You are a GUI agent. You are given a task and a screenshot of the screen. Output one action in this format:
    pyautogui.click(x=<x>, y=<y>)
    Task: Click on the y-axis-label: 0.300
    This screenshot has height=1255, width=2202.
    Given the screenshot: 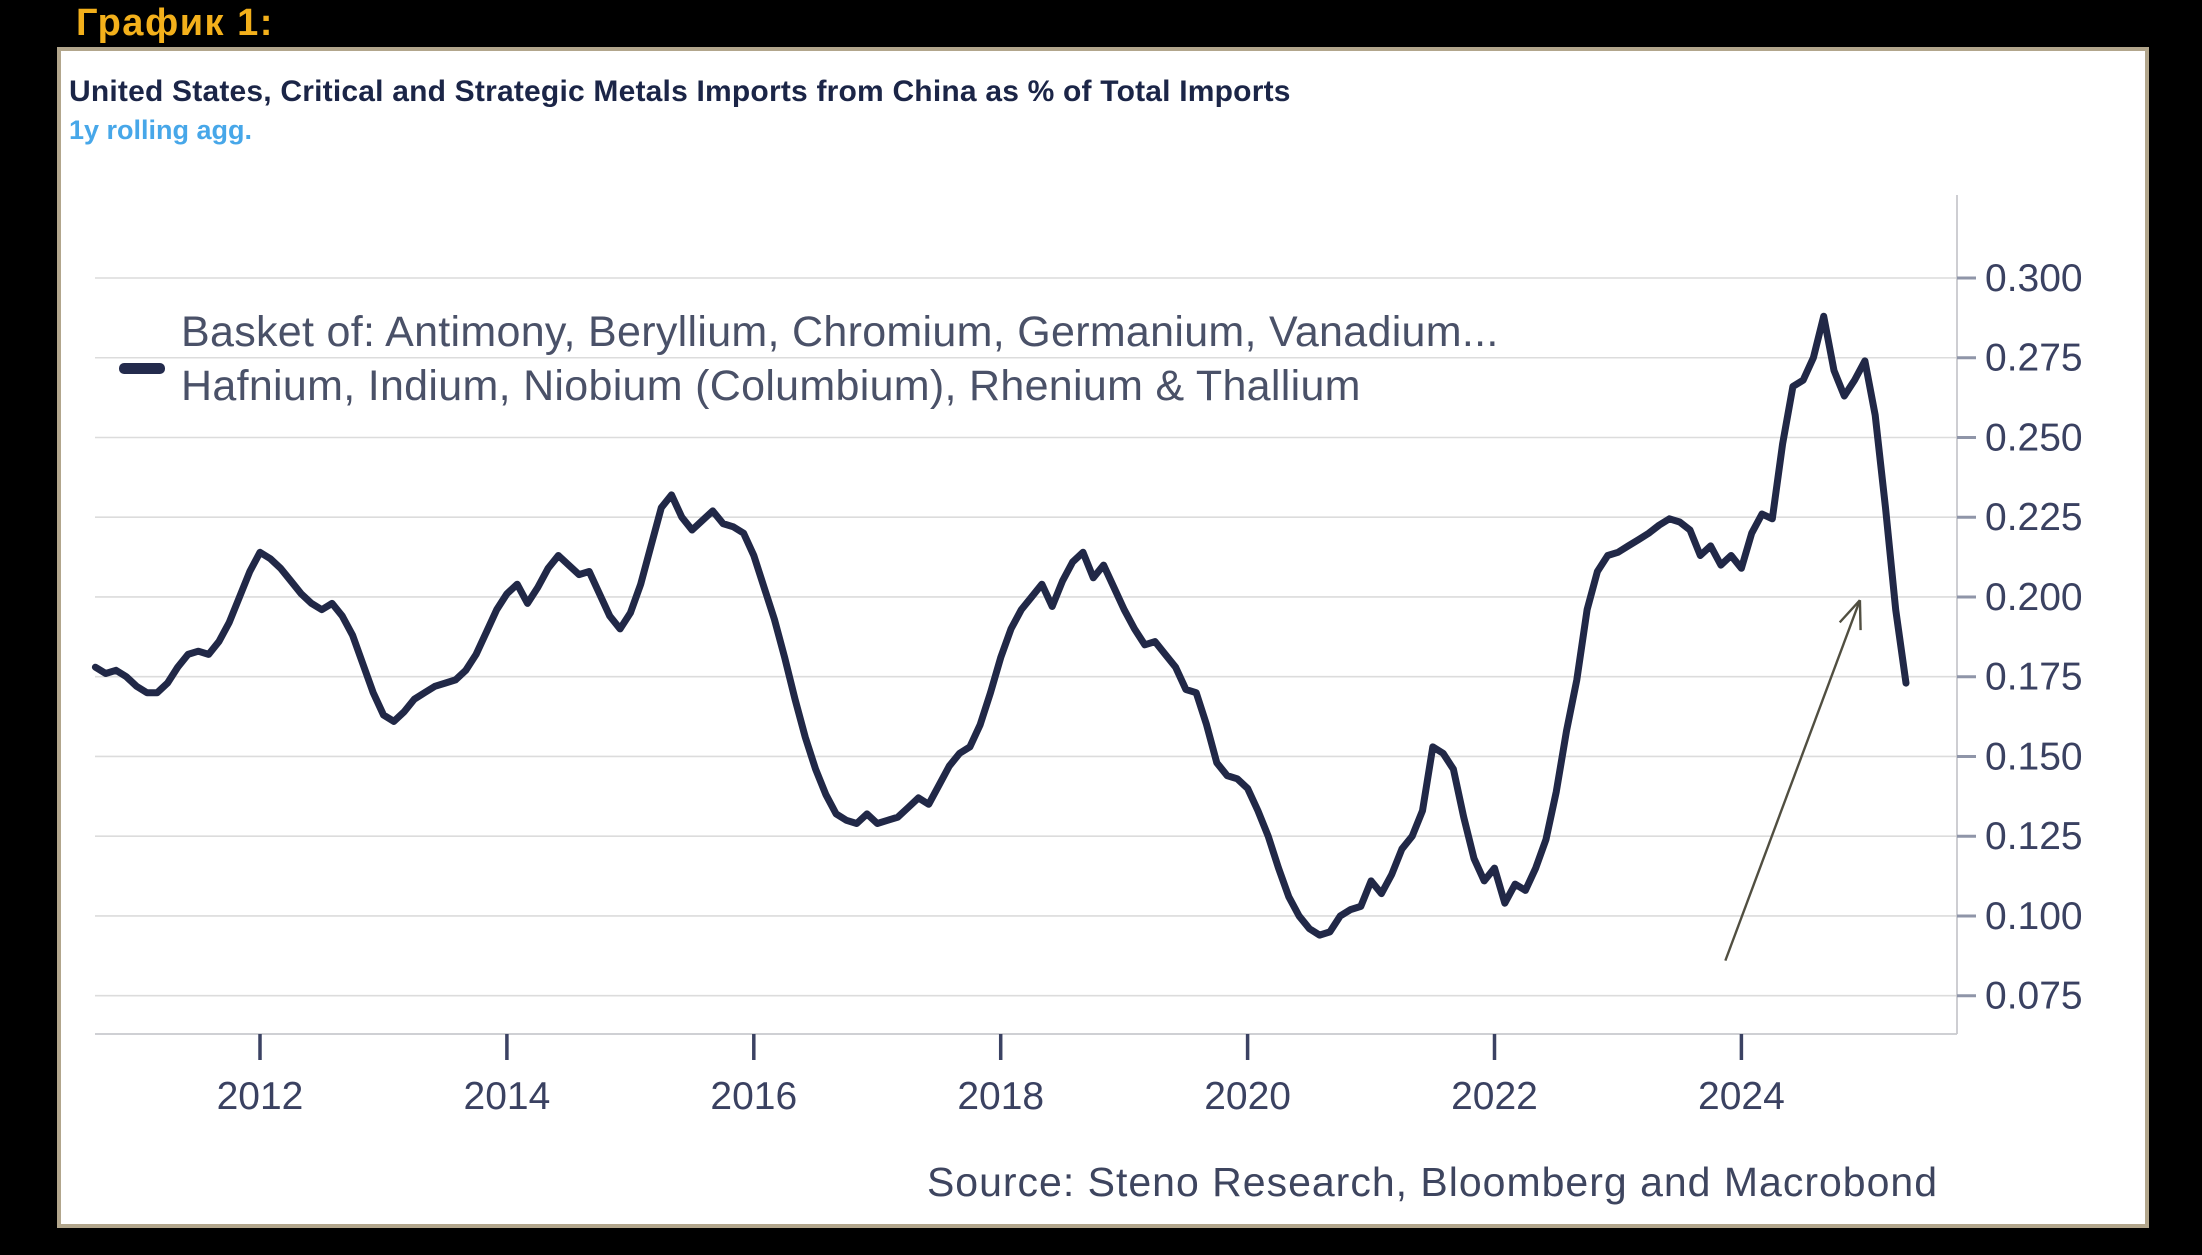 What is the action you would take?
    pyautogui.click(x=2034, y=278)
    